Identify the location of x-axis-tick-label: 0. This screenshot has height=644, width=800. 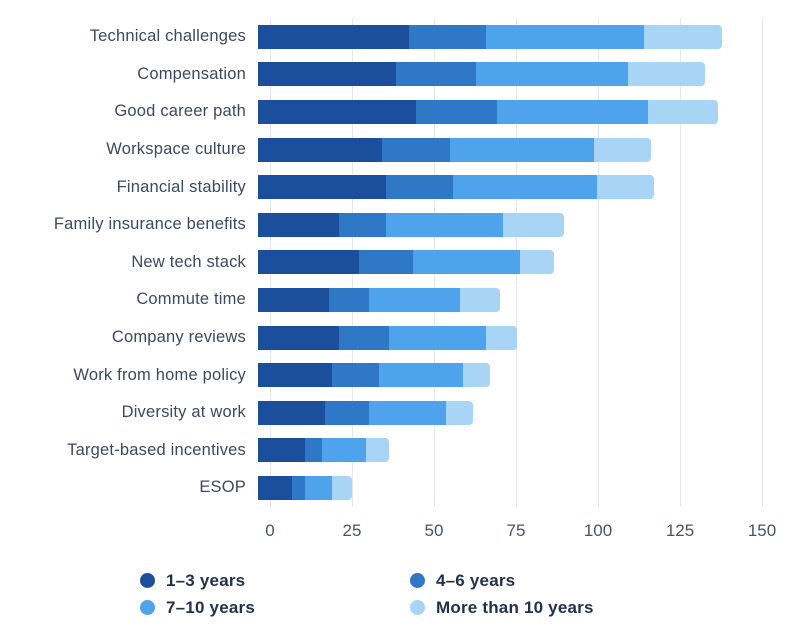
(270, 530).